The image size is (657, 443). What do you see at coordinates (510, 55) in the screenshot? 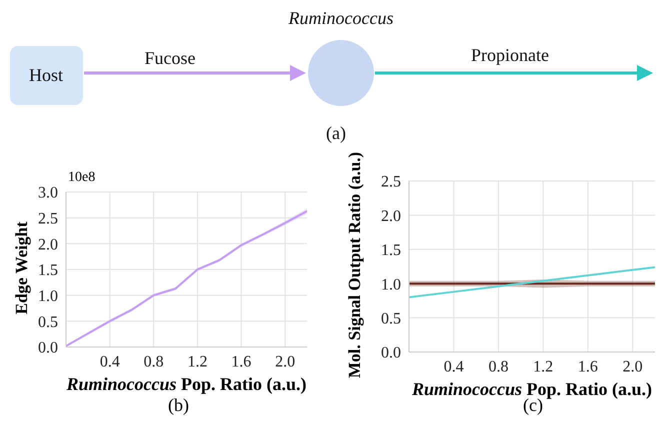
I see `text: Propionate` at bounding box center [510, 55].